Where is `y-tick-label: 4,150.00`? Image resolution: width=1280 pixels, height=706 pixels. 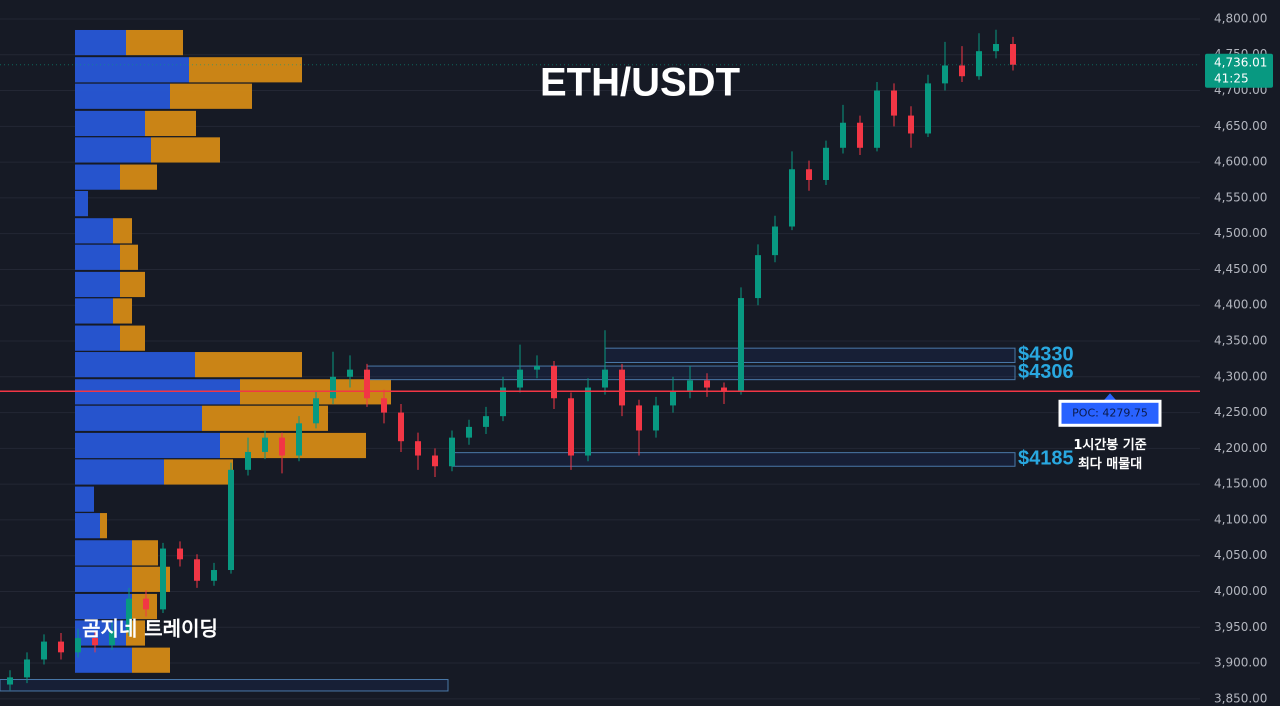 y-tick-label: 4,150.00 is located at coordinates (1240, 484).